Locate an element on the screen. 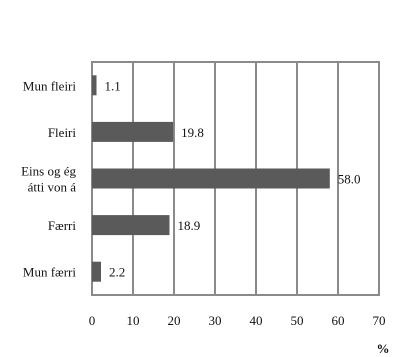 The image size is (393, 357). category-label: Mun fleiri is located at coordinates (49, 85).